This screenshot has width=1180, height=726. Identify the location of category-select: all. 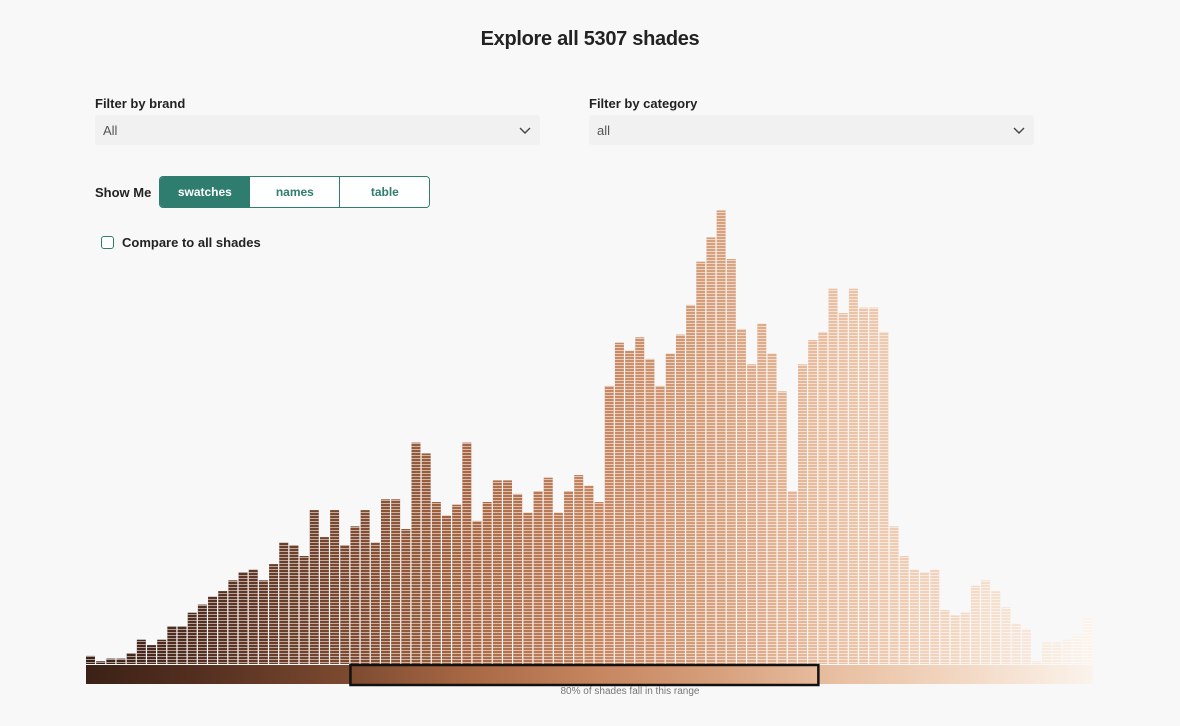
(811, 130).